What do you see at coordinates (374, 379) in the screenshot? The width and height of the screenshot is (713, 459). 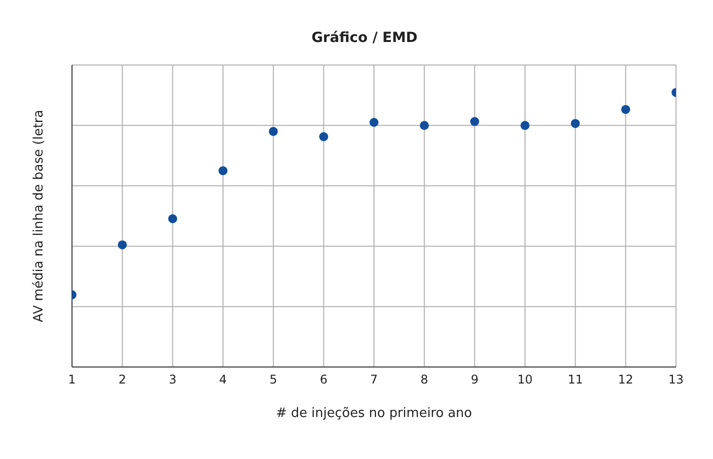 I see `x-tick-label: 7` at bounding box center [374, 379].